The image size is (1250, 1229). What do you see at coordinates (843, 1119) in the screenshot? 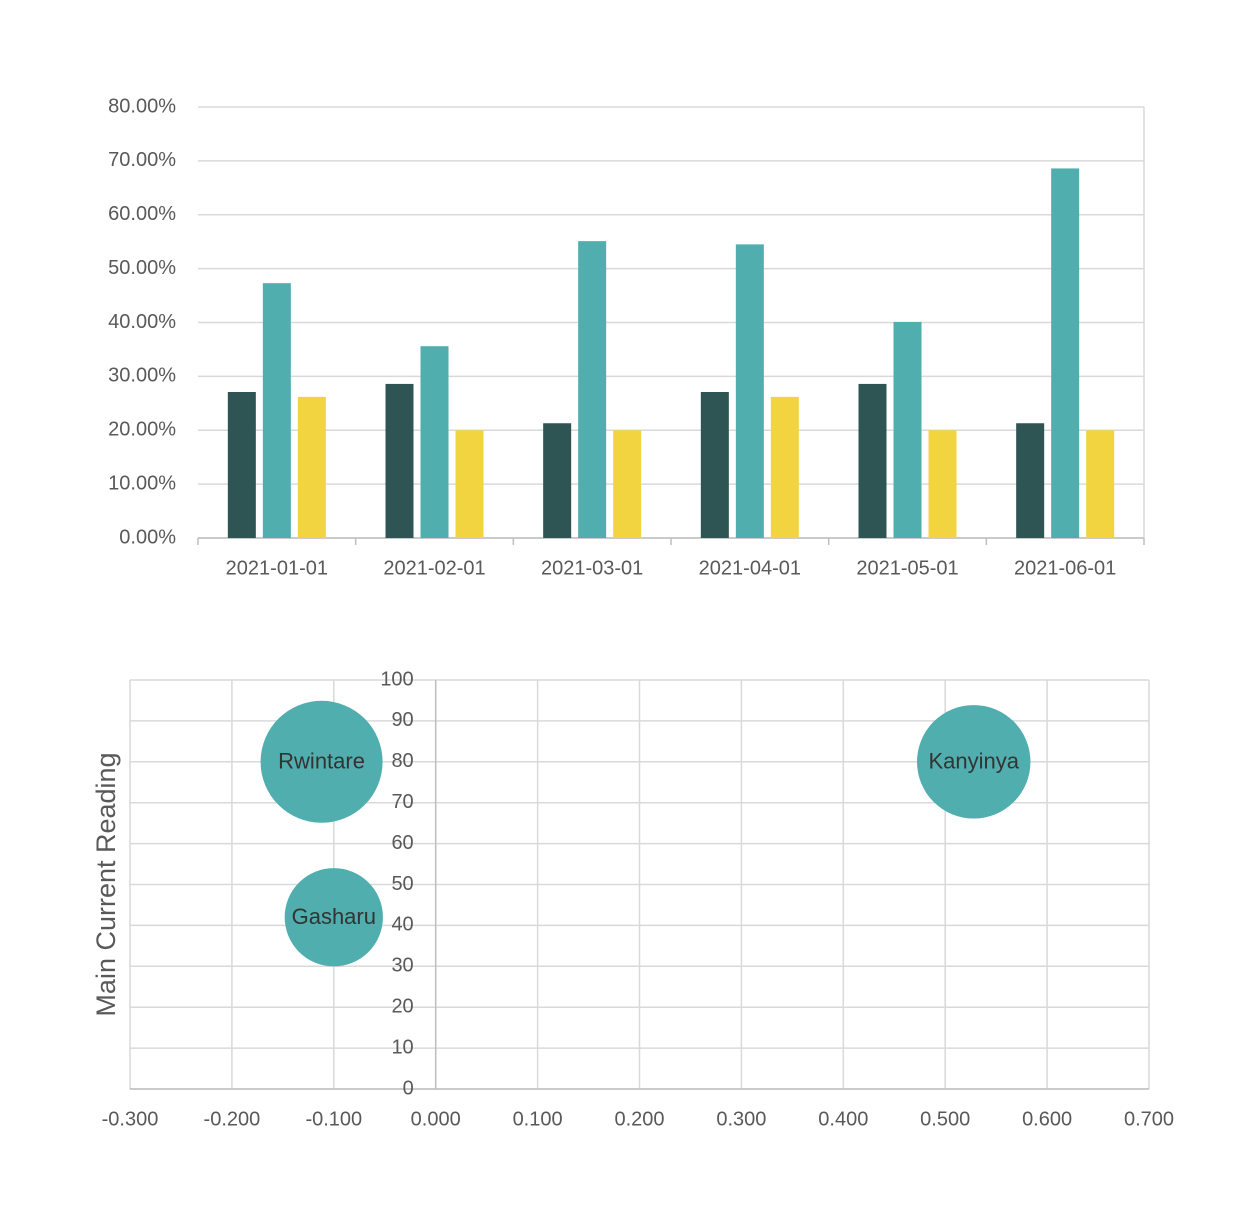
I see `x-tick-label: 0.400` at bounding box center [843, 1119].